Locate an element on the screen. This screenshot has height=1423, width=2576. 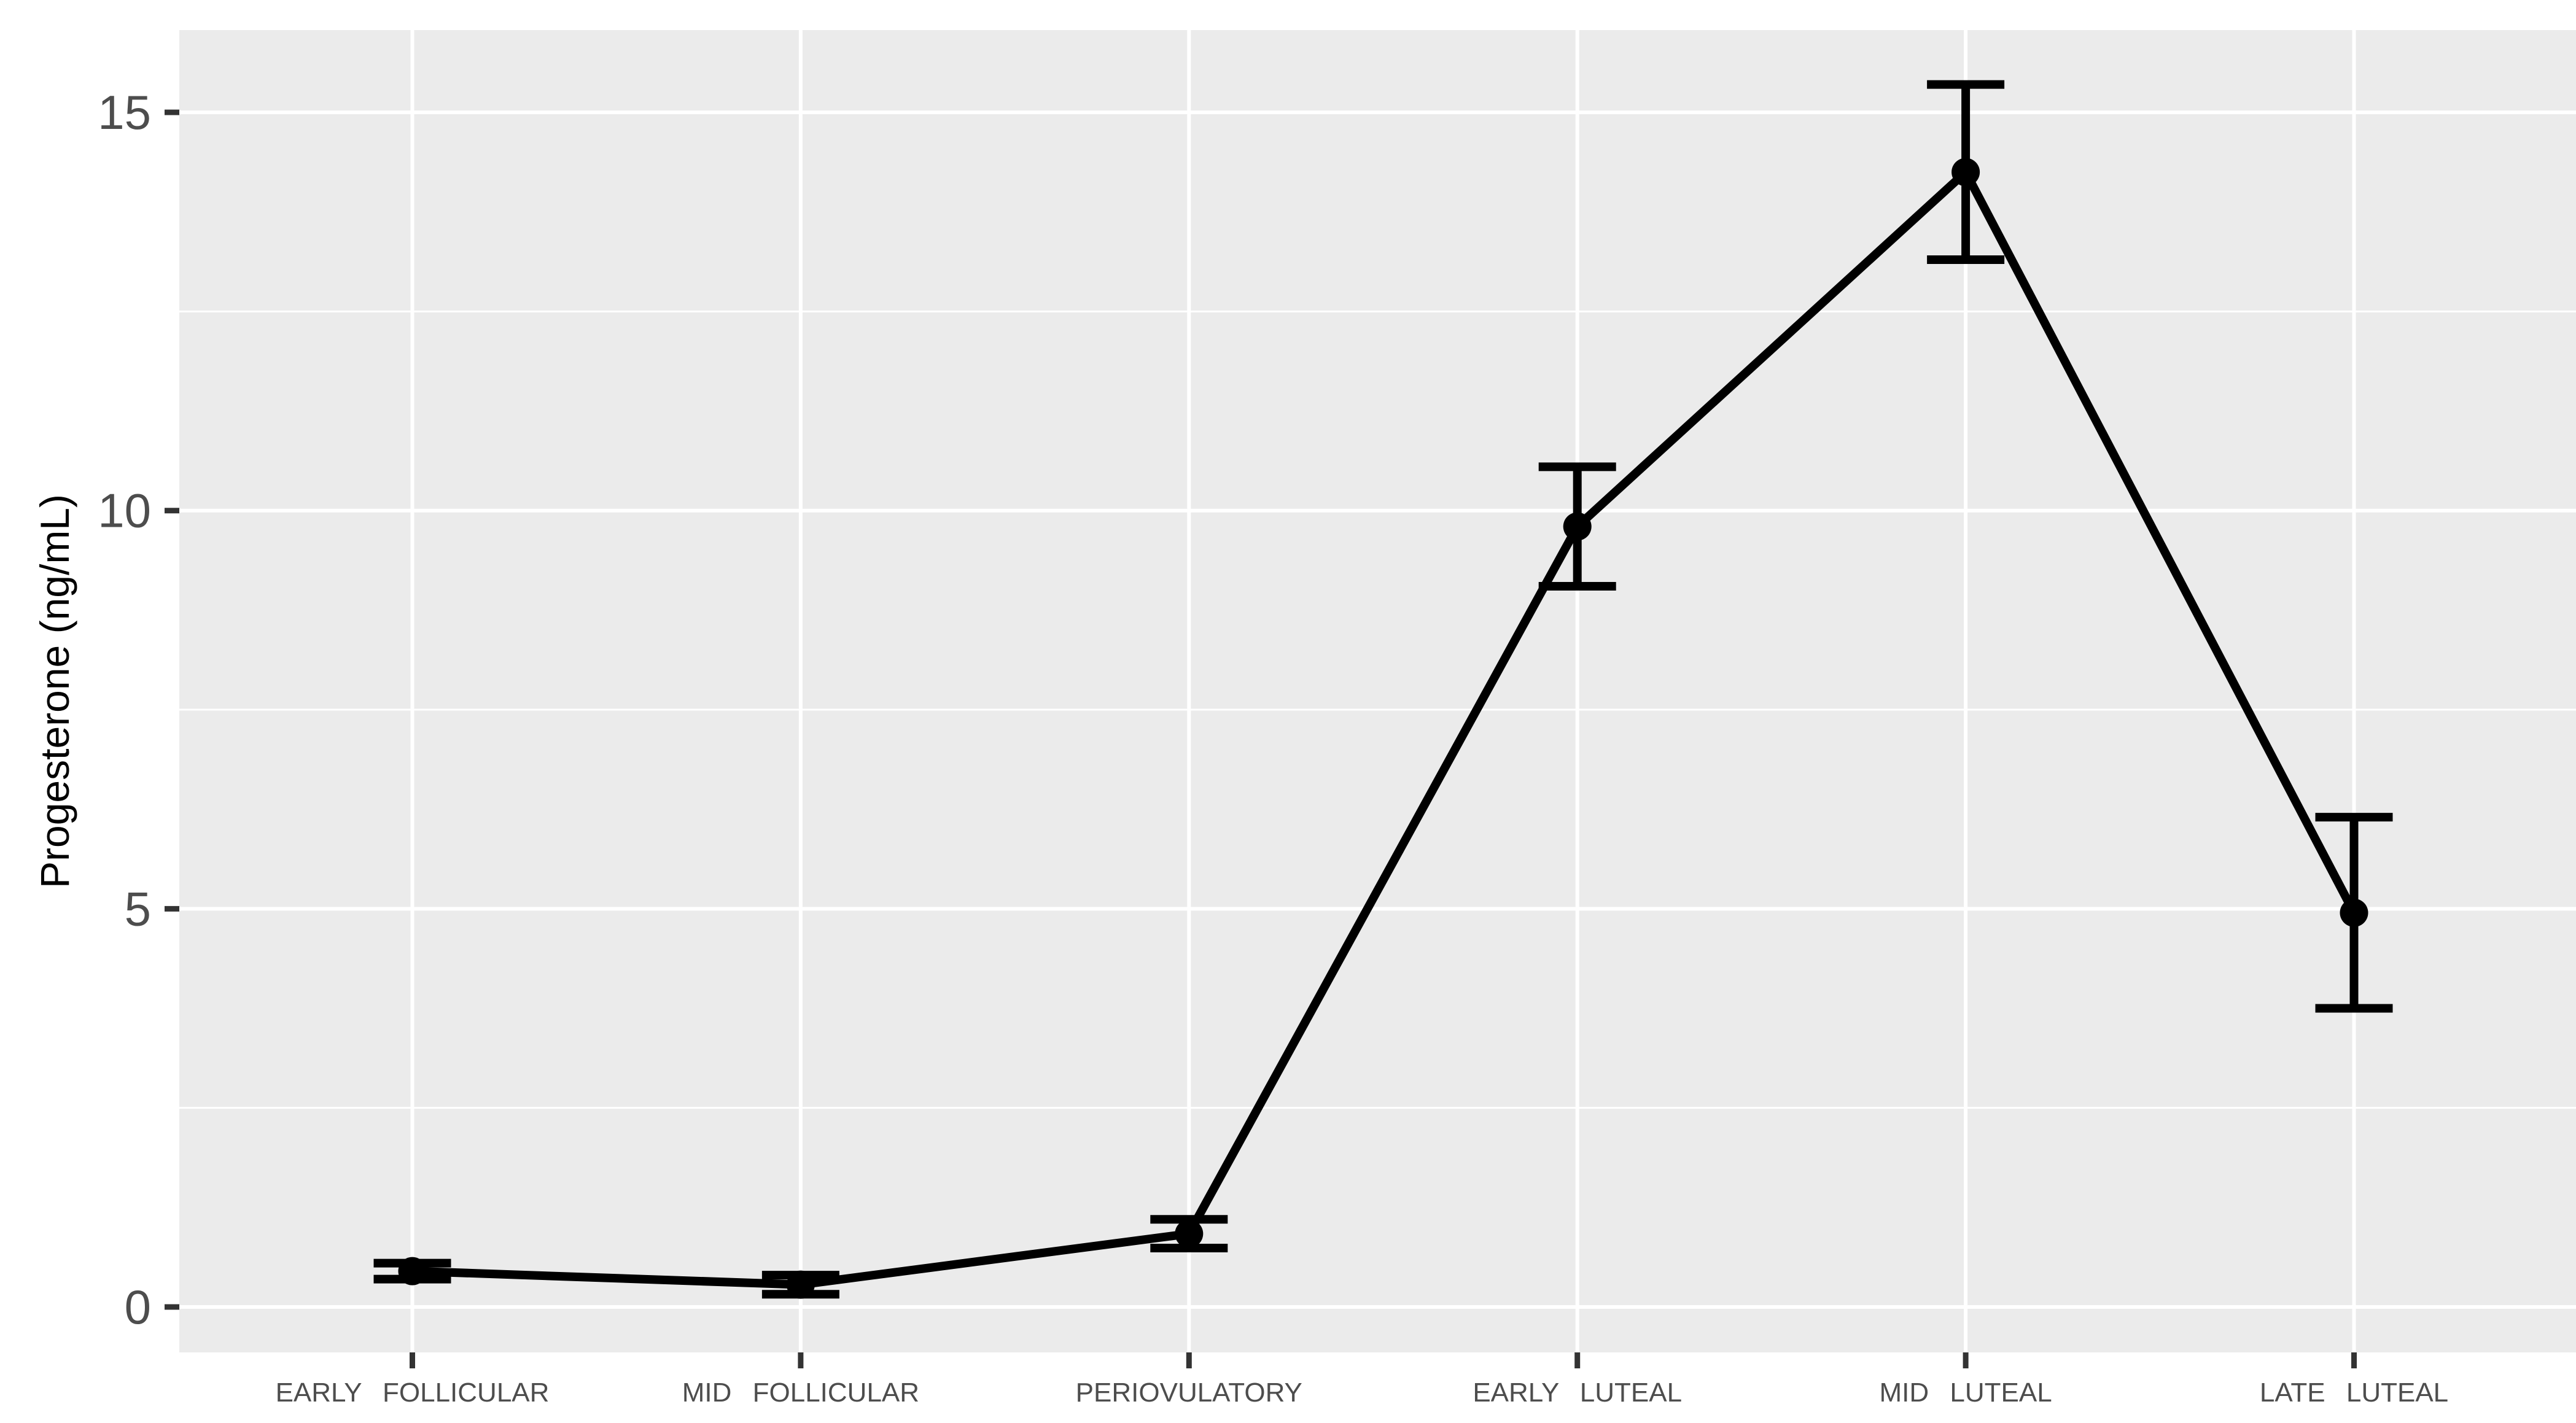
y-tick-label: 15 is located at coordinates (124, 112).